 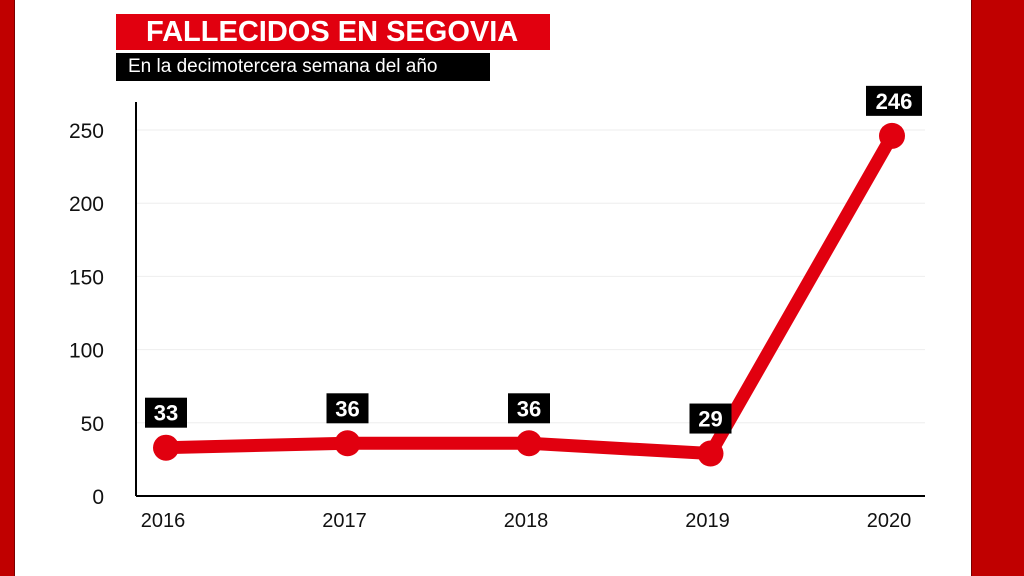 What do you see at coordinates (303, 67) in the screenshot?
I see `chart-subtitle: En la decimotercera semana del año` at bounding box center [303, 67].